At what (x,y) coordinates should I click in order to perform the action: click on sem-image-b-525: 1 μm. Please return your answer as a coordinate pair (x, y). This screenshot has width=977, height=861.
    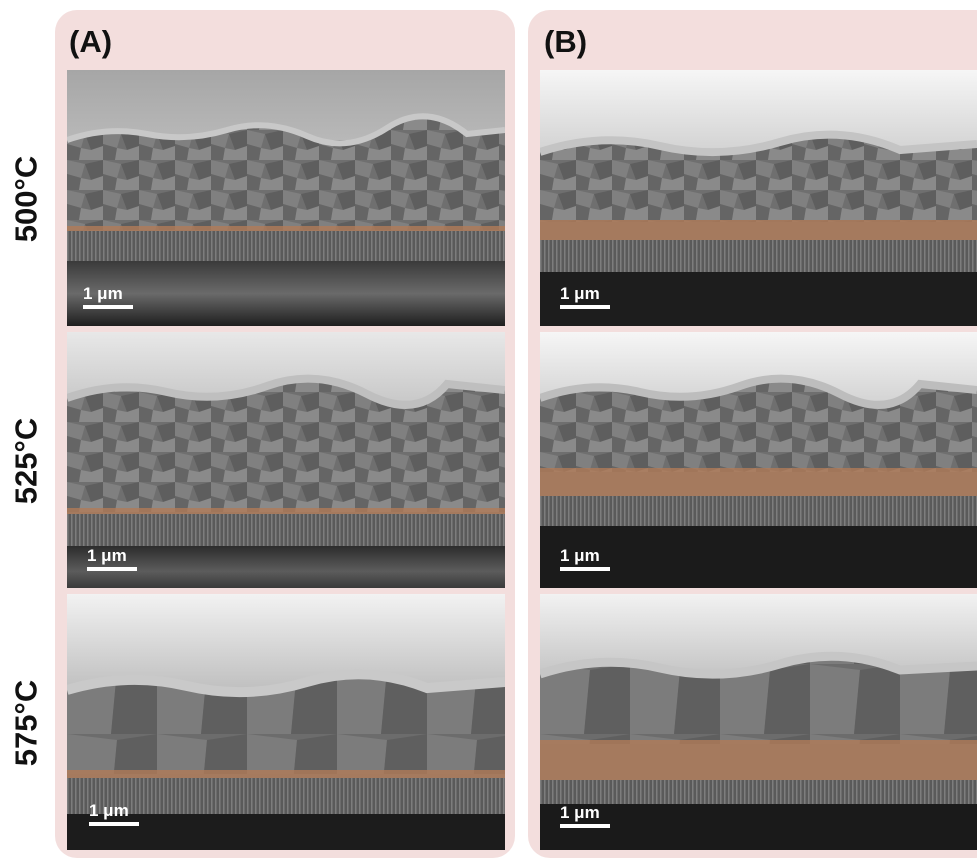
    Looking at the image, I should click on (758, 460).